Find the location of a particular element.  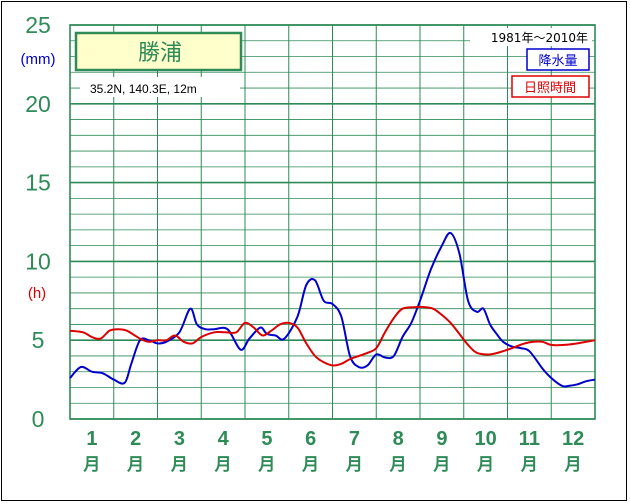

legend-precip-box is located at coordinates (558, 59).